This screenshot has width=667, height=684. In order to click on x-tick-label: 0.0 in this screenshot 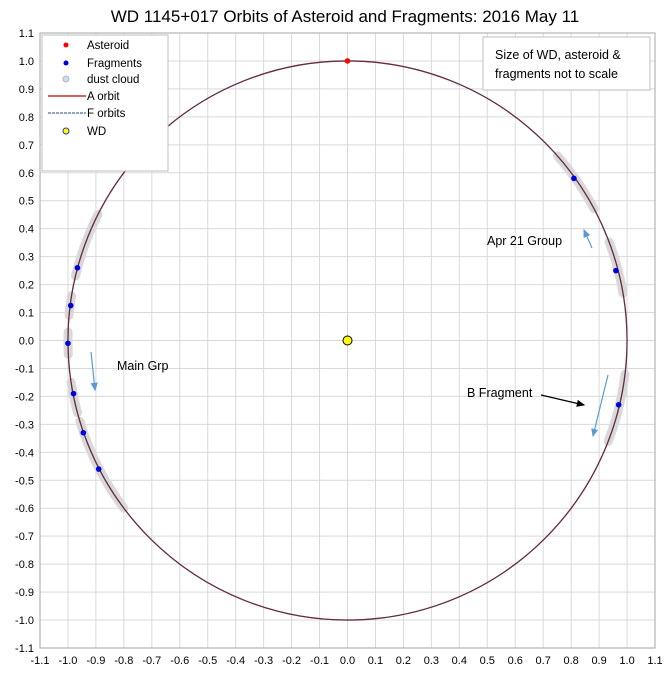, I will do `click(347, 661)`.